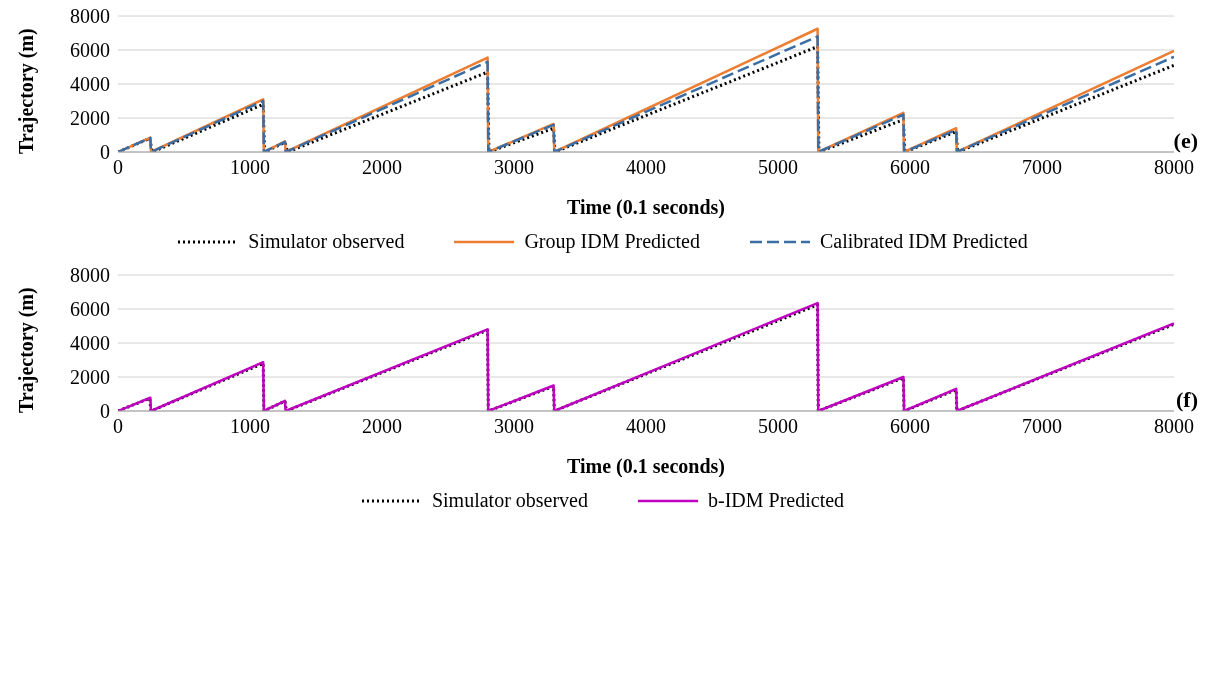  Describe the element at coordinates (1187, 400) in the screenshot. I see `text: (f)` at that location.